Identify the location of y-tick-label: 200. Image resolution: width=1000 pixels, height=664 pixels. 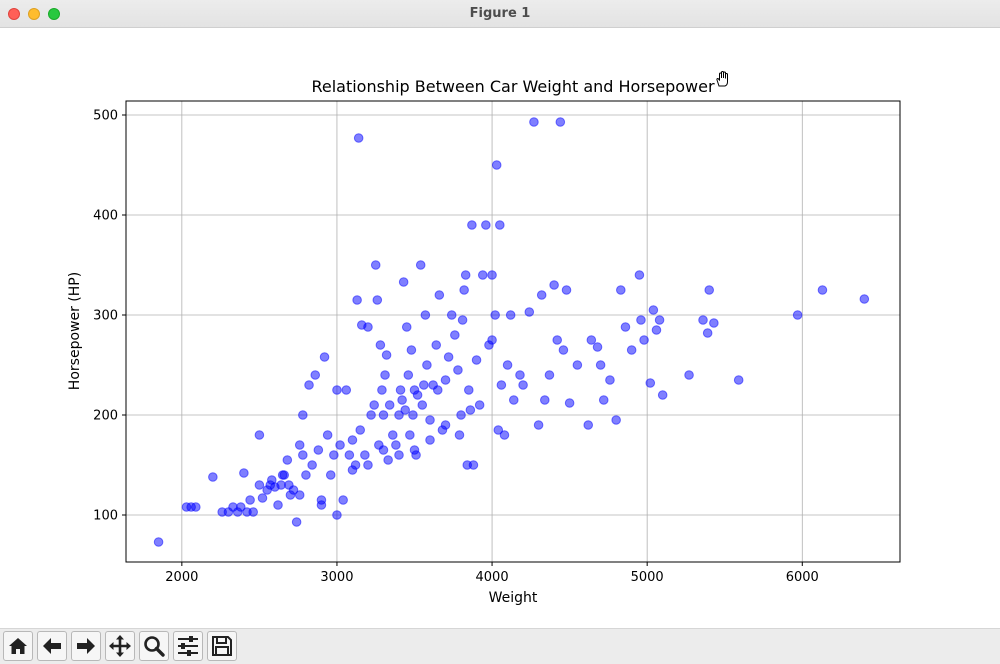
(105, 416).